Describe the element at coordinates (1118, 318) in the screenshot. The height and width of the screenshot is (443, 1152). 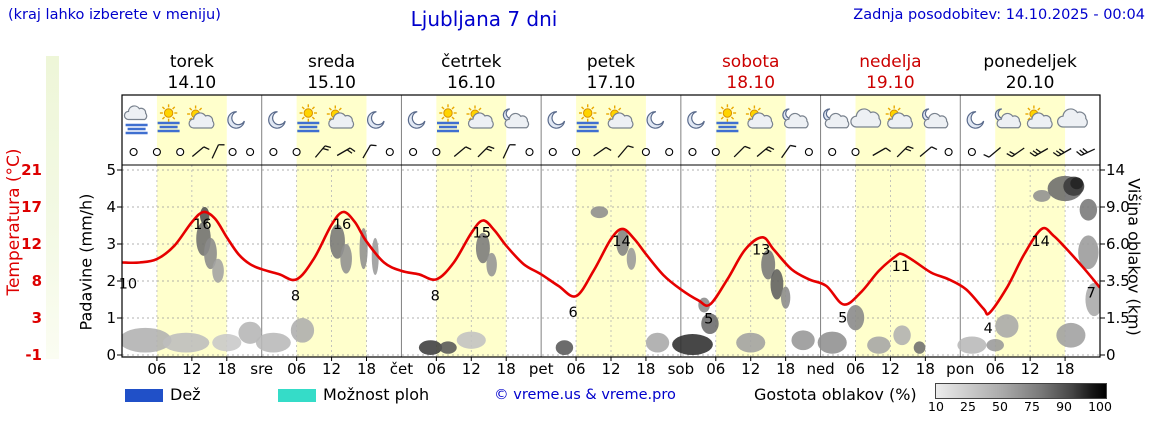
I see `cloud-height-tick: 1.5` at that location.